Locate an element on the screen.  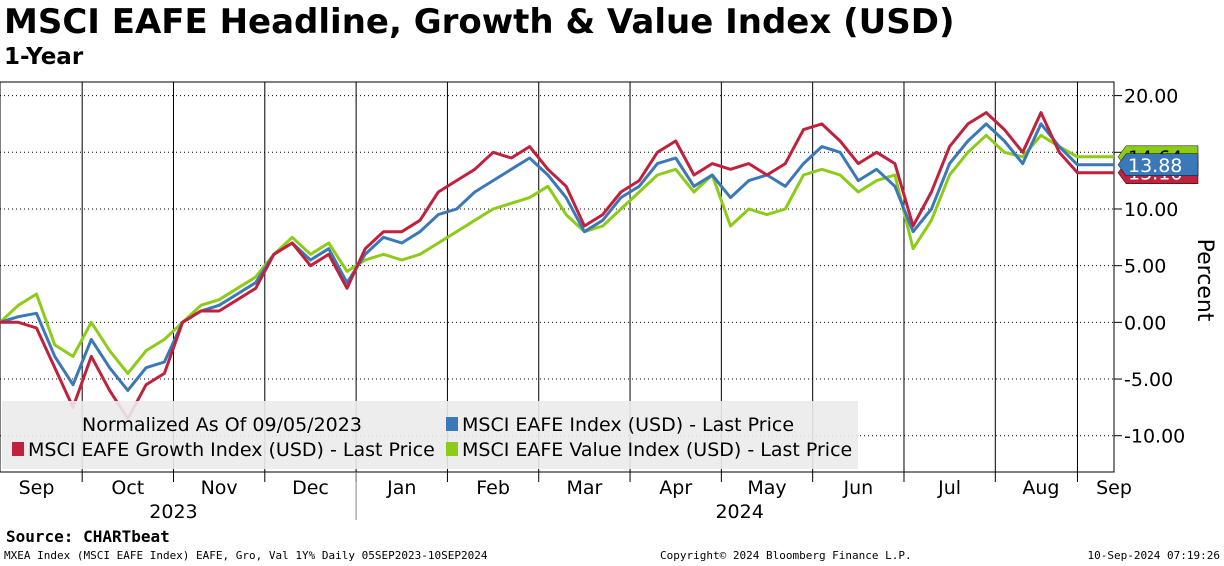
x-tick-label: Mar is located at coordinates (584, 488).